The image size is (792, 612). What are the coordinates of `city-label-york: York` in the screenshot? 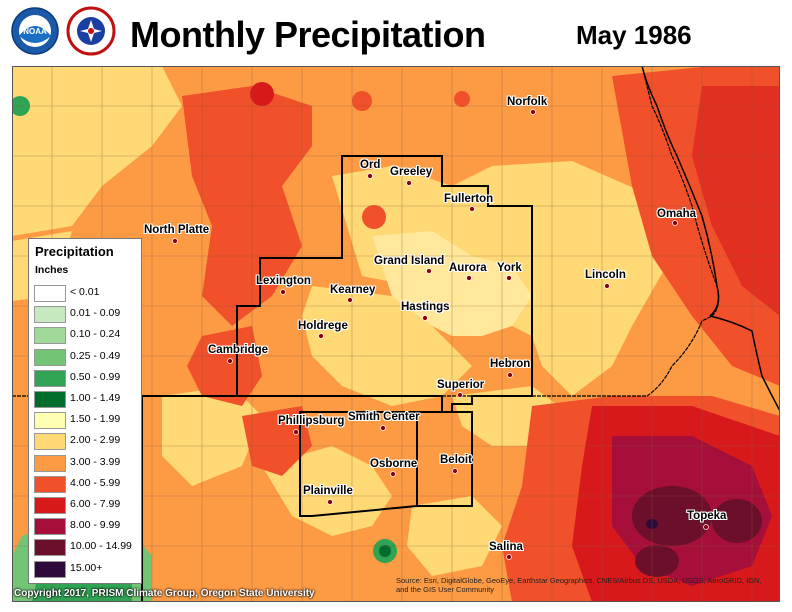 It's located at (509, 268).